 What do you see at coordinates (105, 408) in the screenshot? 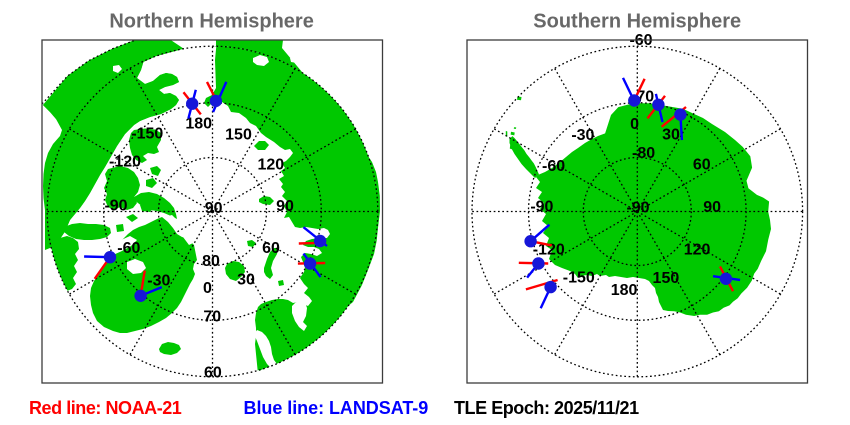
I see `svg-text: Red line: NOAA-21` at bounding box center [105, 408].